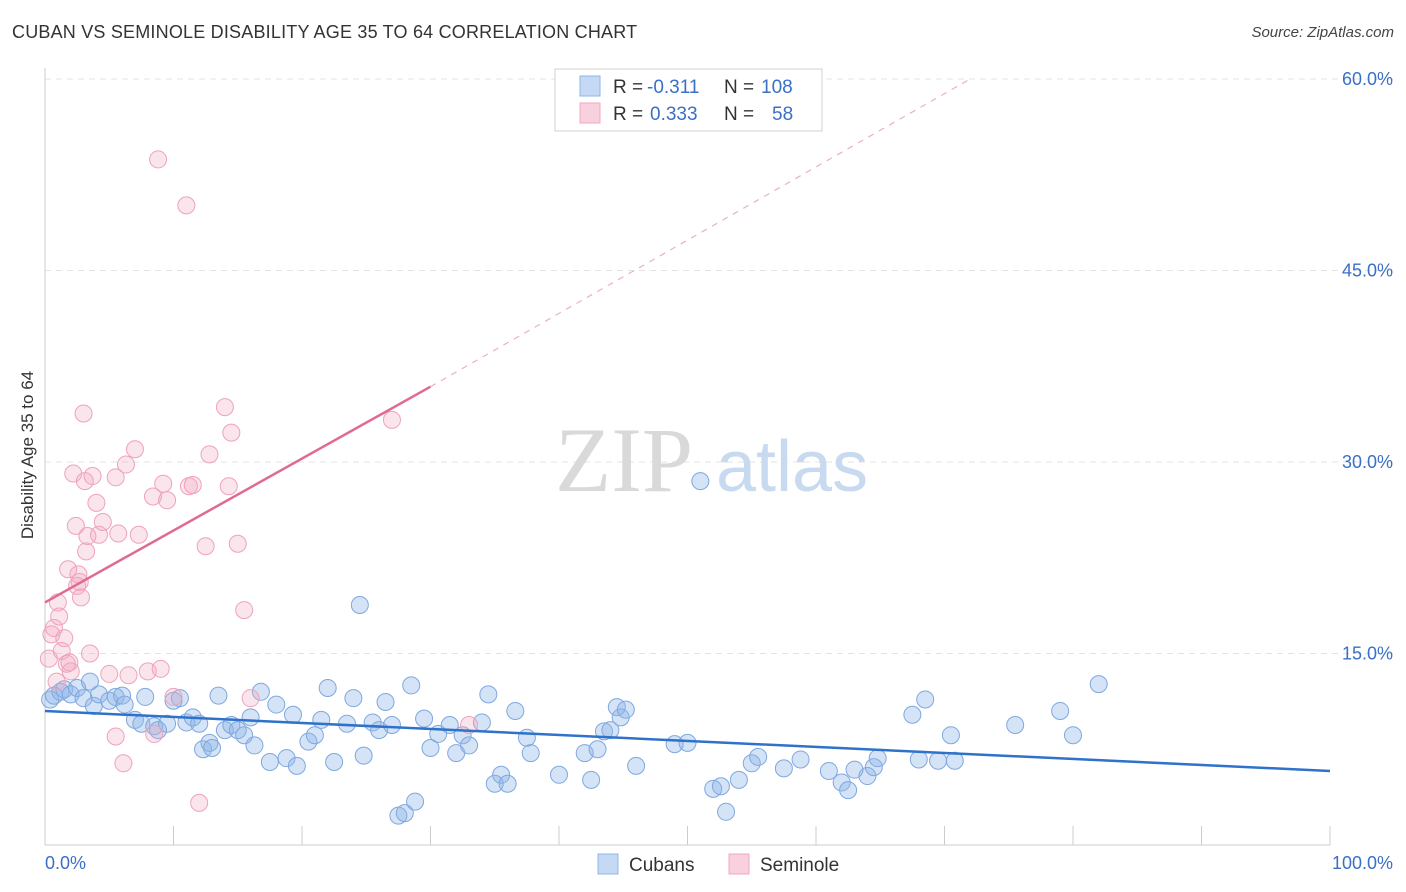  I want to click on y-tick-label-3: 60.0%, so click(1367, 79).